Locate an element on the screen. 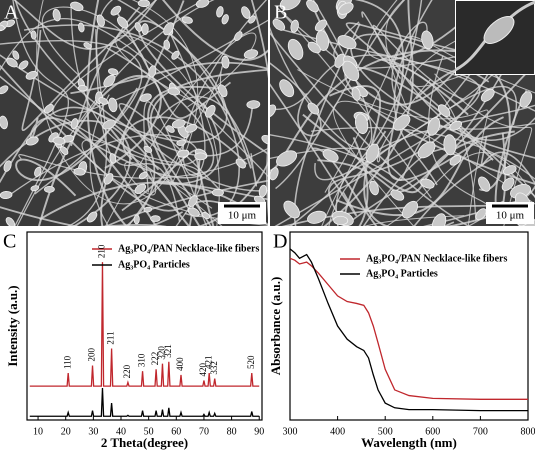  x-tick-label: 20 is located at coordinates (66, 431).